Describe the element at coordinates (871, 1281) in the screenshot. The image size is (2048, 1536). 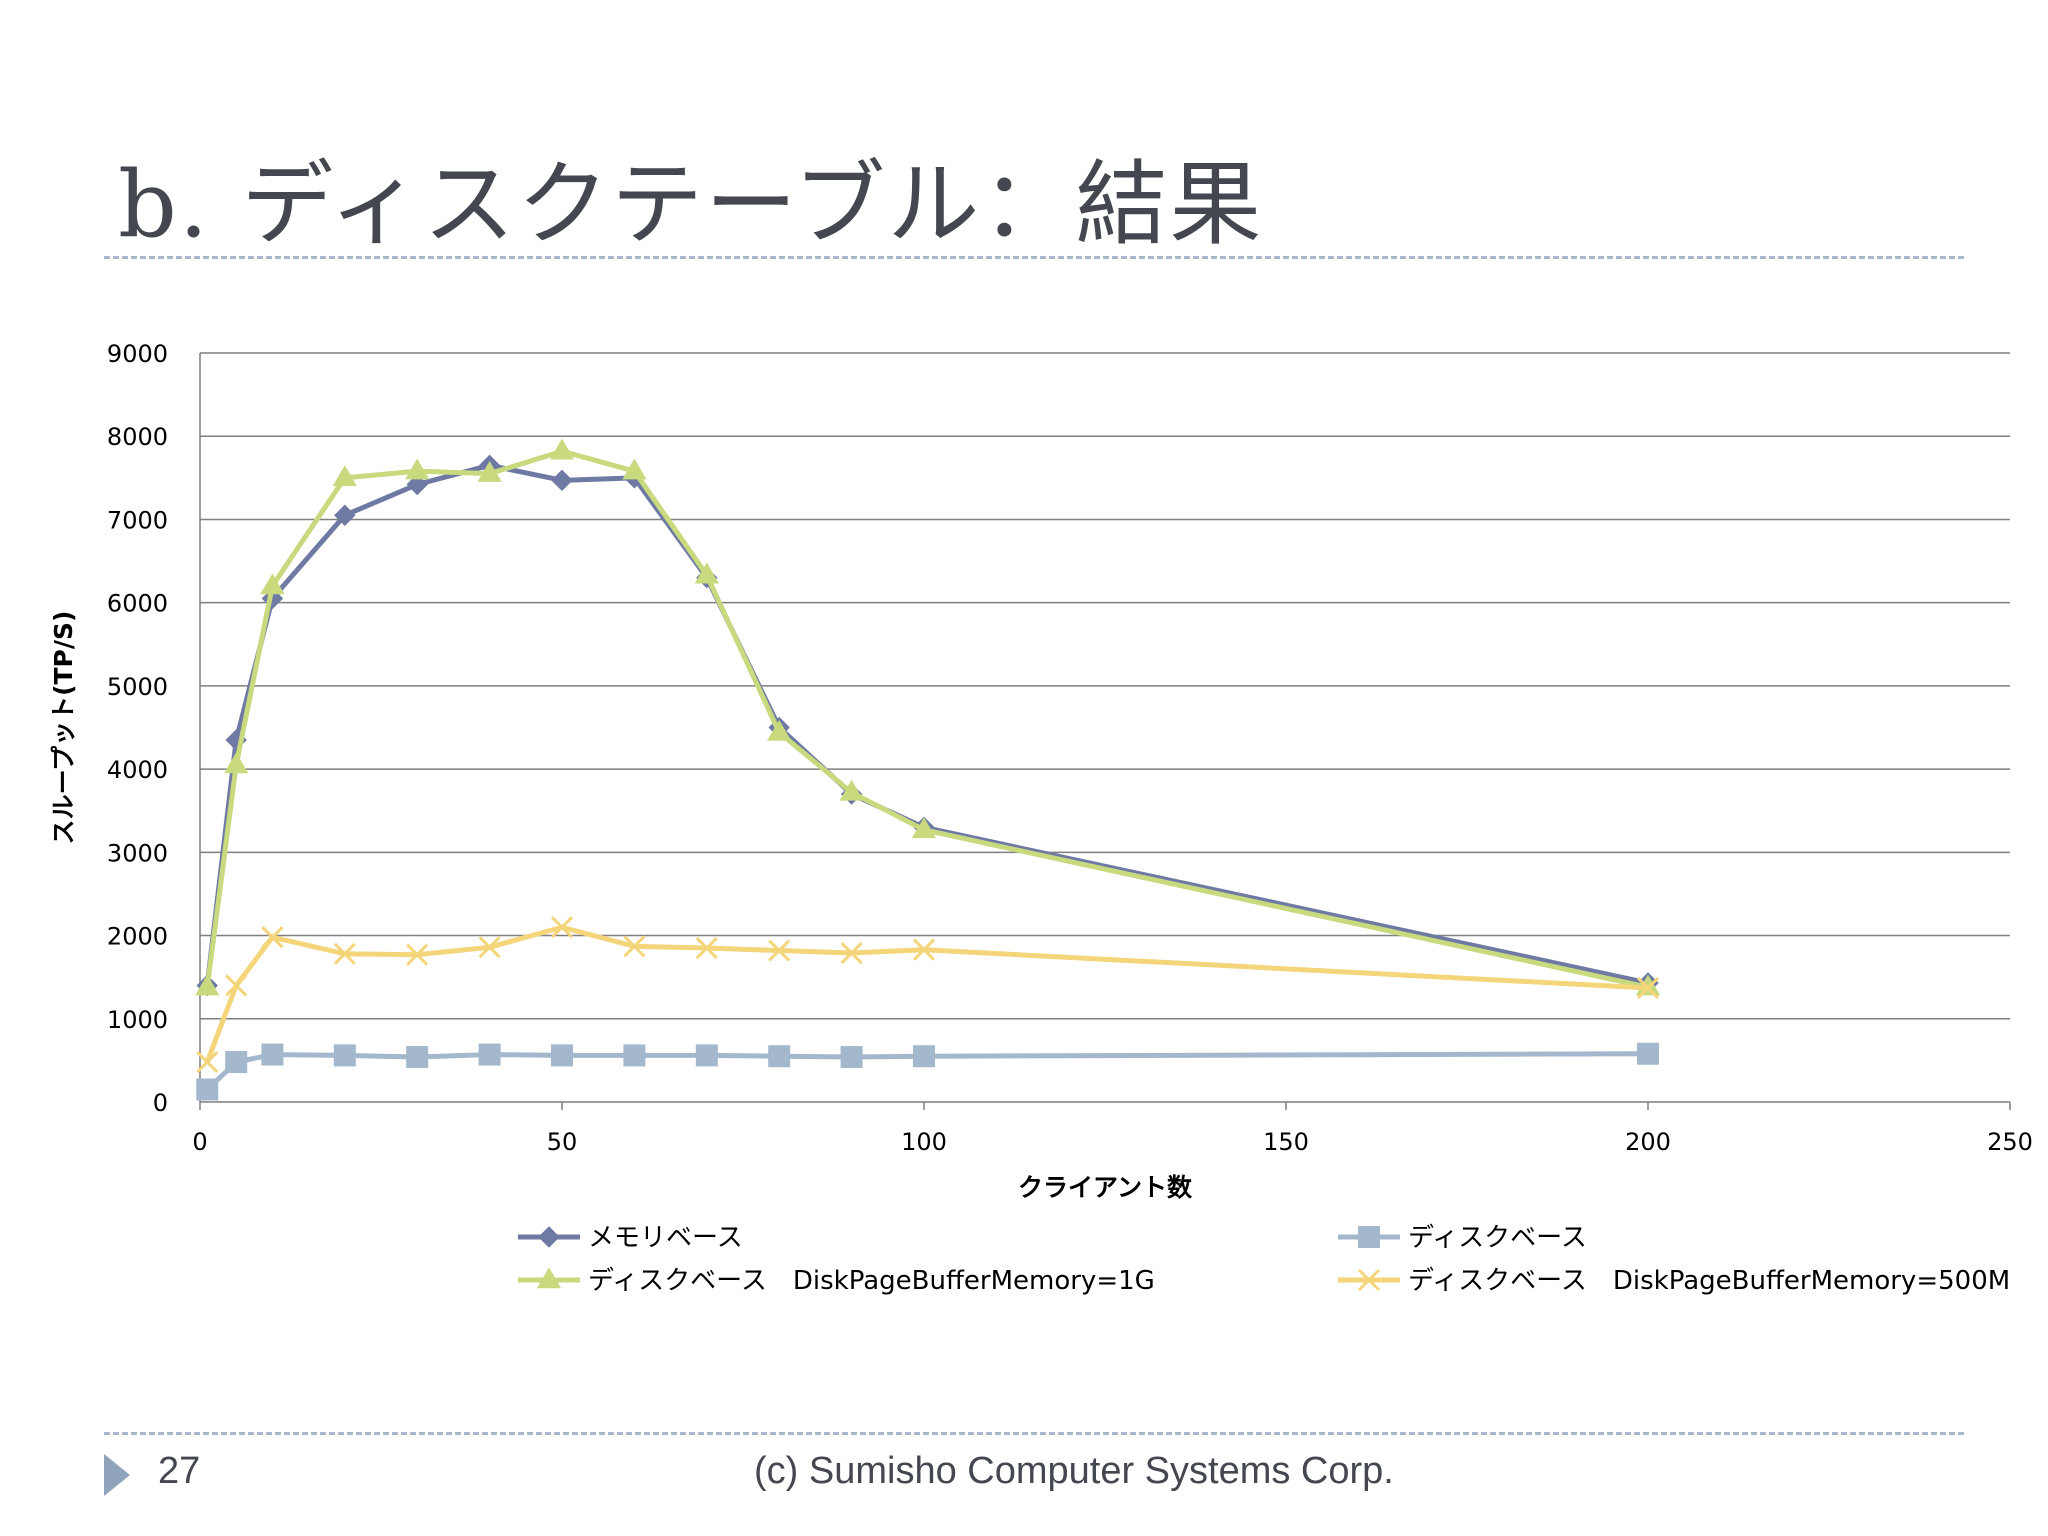
I see `legend-label: ディスクベース DiskPageBufferMemory=1G` at that location.